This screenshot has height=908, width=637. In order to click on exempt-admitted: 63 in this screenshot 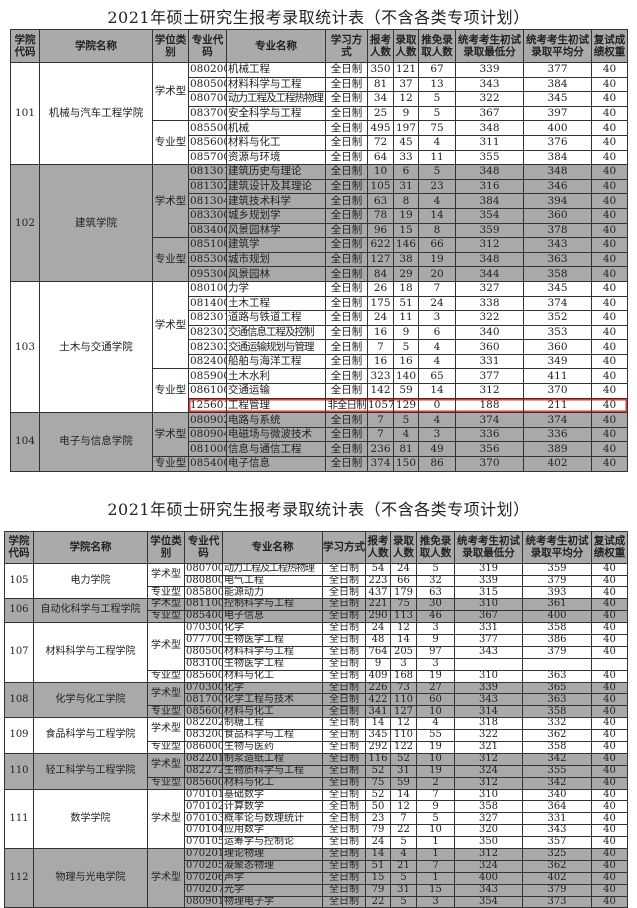, I will do `click(435, 593)`.